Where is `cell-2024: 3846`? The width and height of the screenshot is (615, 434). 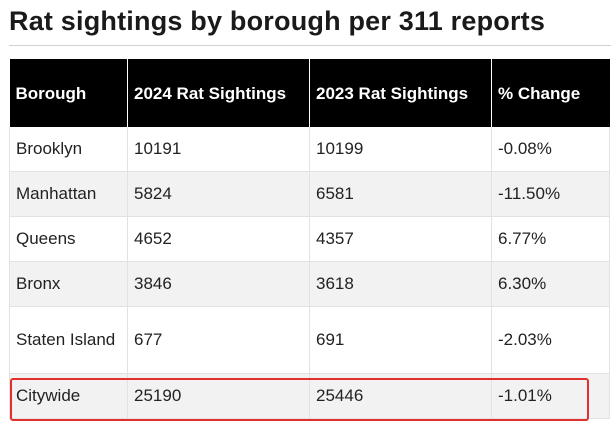 cell-2024: 3846 is located at coordinates (218, 284).